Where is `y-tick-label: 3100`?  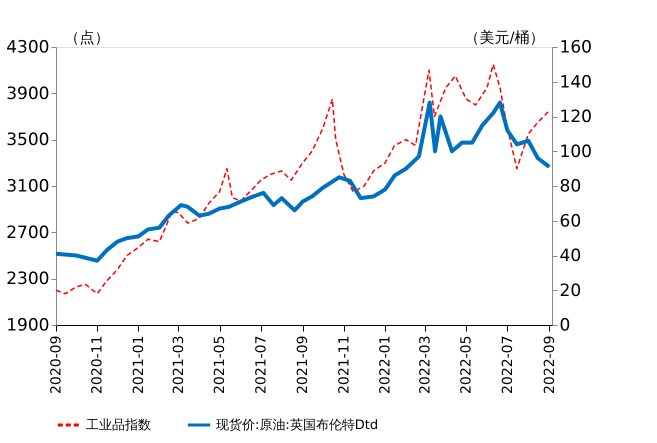
y-tick-label: 3100 is located at coordinates (28, 186).